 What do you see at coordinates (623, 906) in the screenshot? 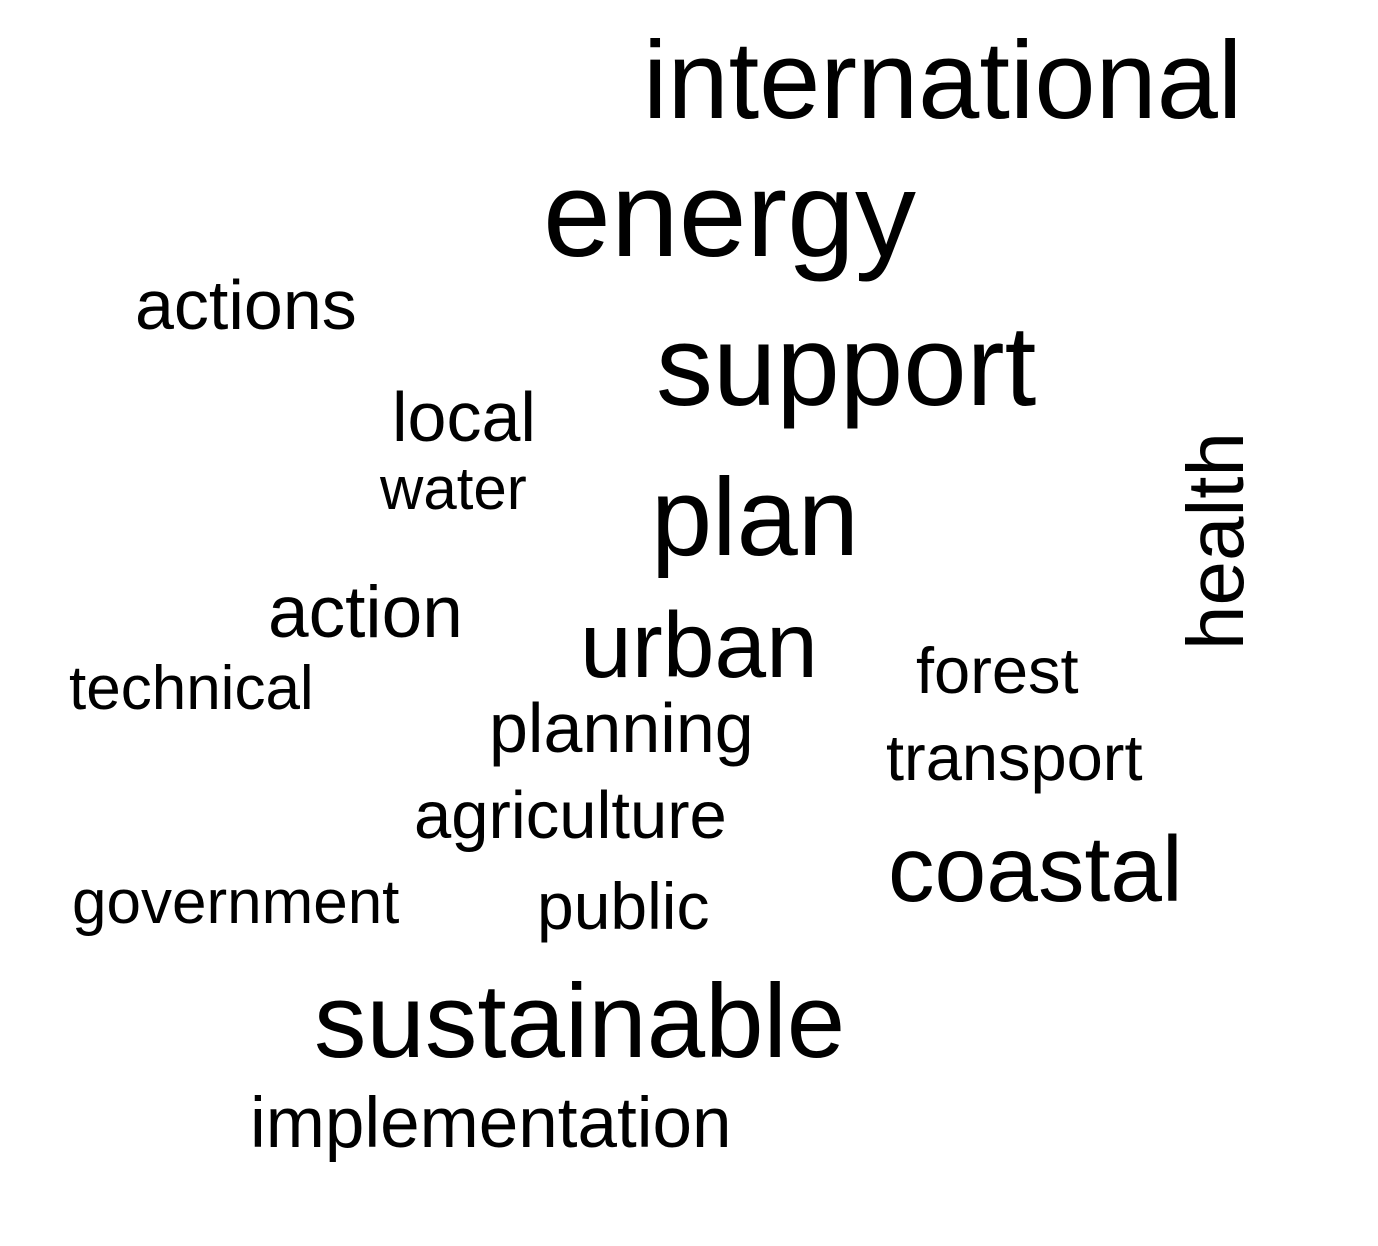
I see `word-public: public` at bounding box center [623, 906].